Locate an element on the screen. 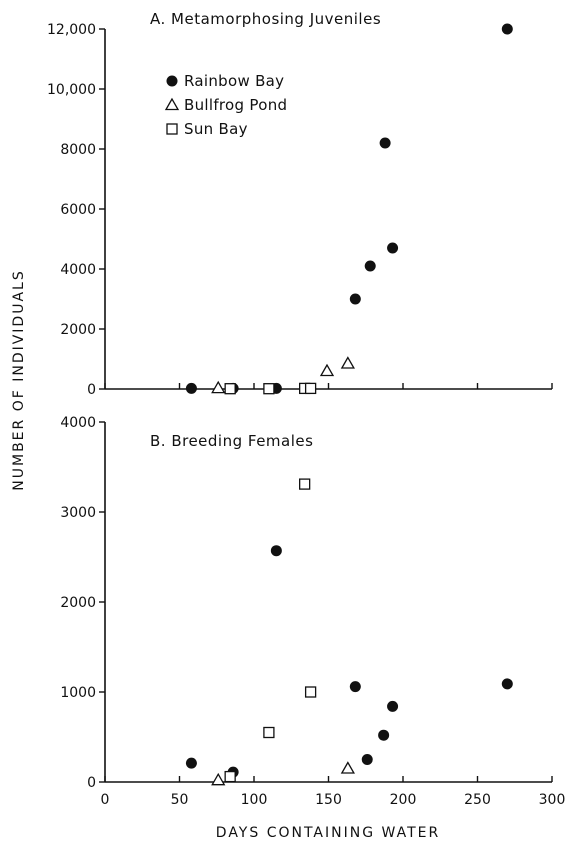 The height and width of the screenshot is (847, 578). legend-label-sun-bay: Sun Bay is located at coordinates (216, 129).